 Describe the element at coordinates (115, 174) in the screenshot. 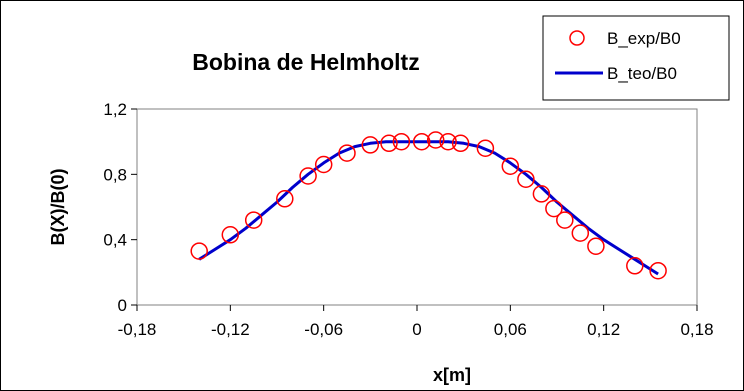

I see `y-tick-label: 0,8` at that location.